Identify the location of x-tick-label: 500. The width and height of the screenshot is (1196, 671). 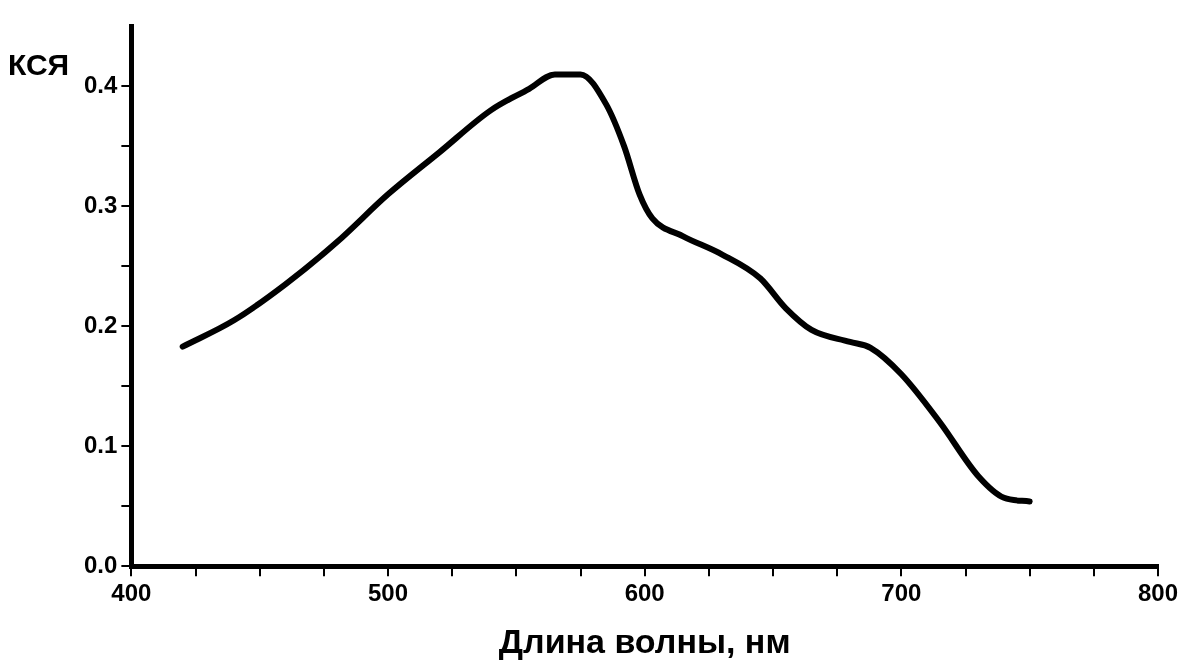
(388, 593).